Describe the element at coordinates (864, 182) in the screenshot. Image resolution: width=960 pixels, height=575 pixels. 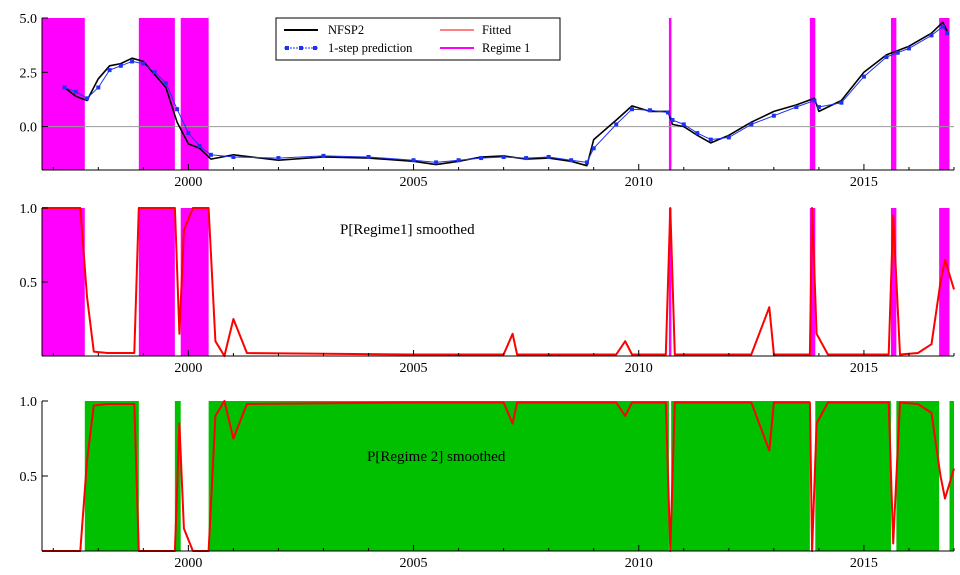
I see `panel-top-xtick-label-2015: 2015` at that location.